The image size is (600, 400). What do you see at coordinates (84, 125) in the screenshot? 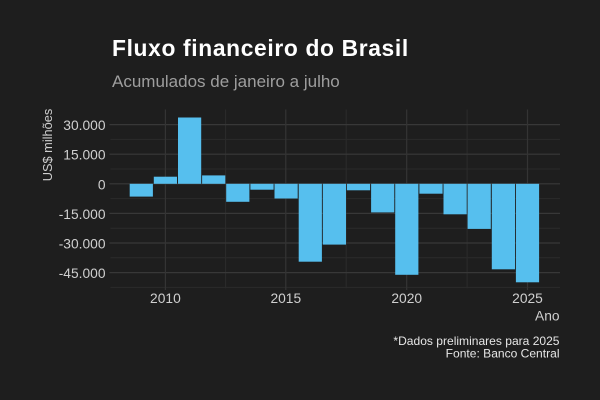
I see `svg-text: 30.000` at bounding box center [84, 125].